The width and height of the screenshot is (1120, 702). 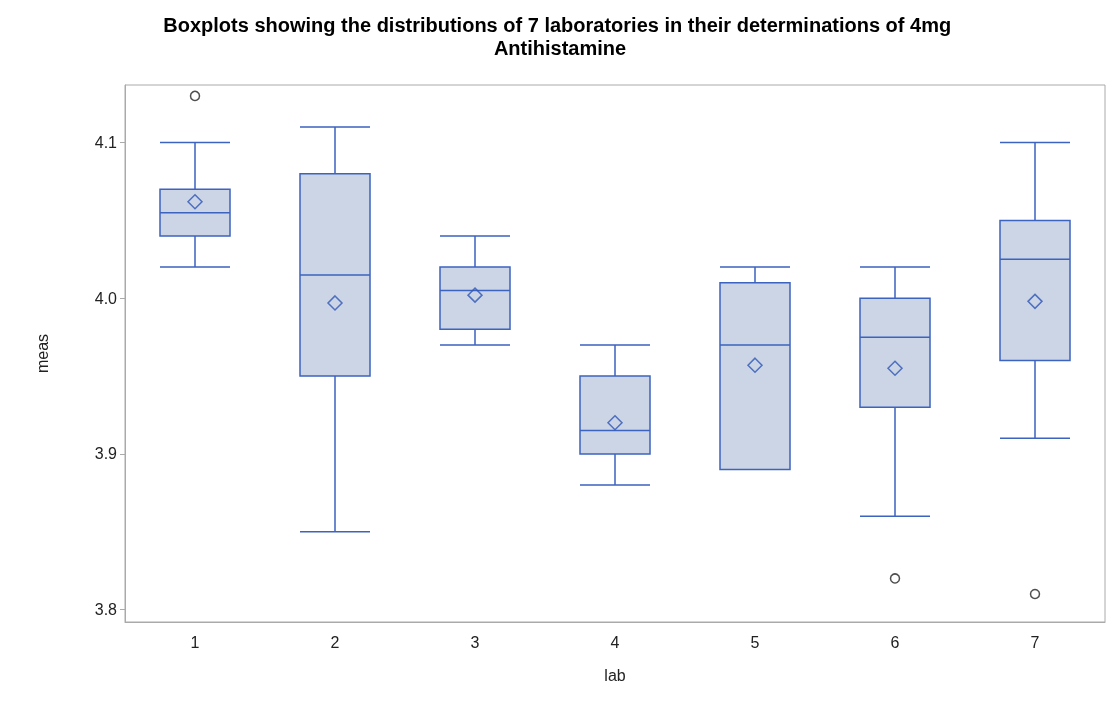 I want to click on x-tick-label: 4, so click(x=615, y=642).